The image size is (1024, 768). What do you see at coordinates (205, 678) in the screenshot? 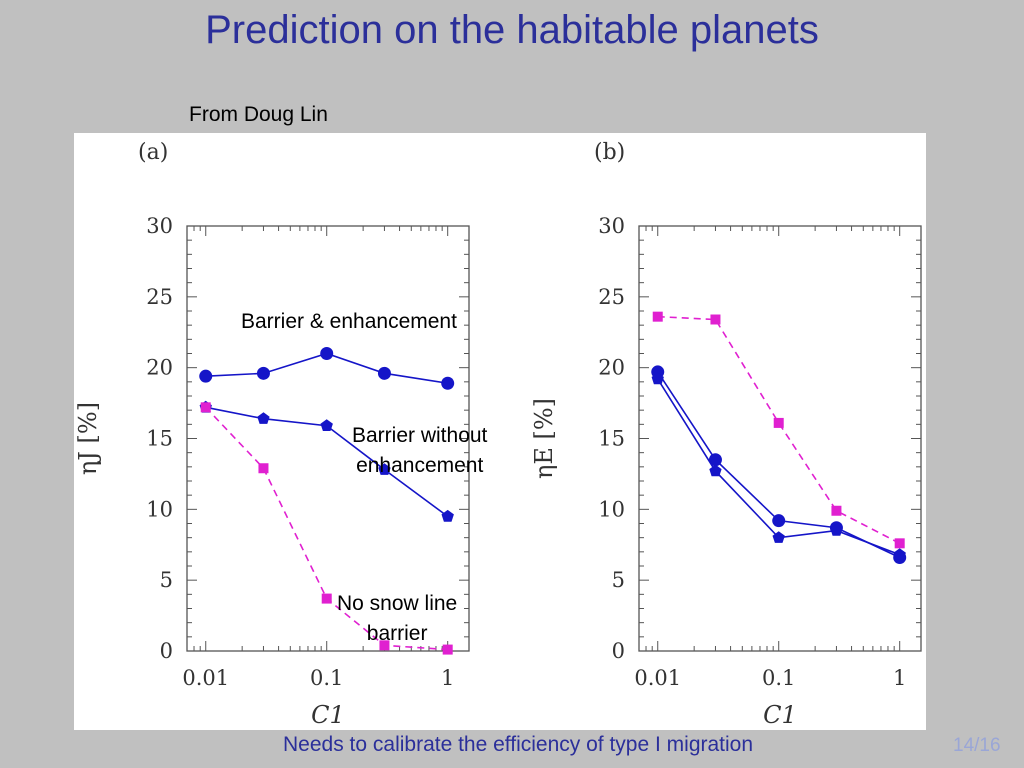
I see `panel-a-x-tick-label: 0.01` at bounding box center [205, 678].